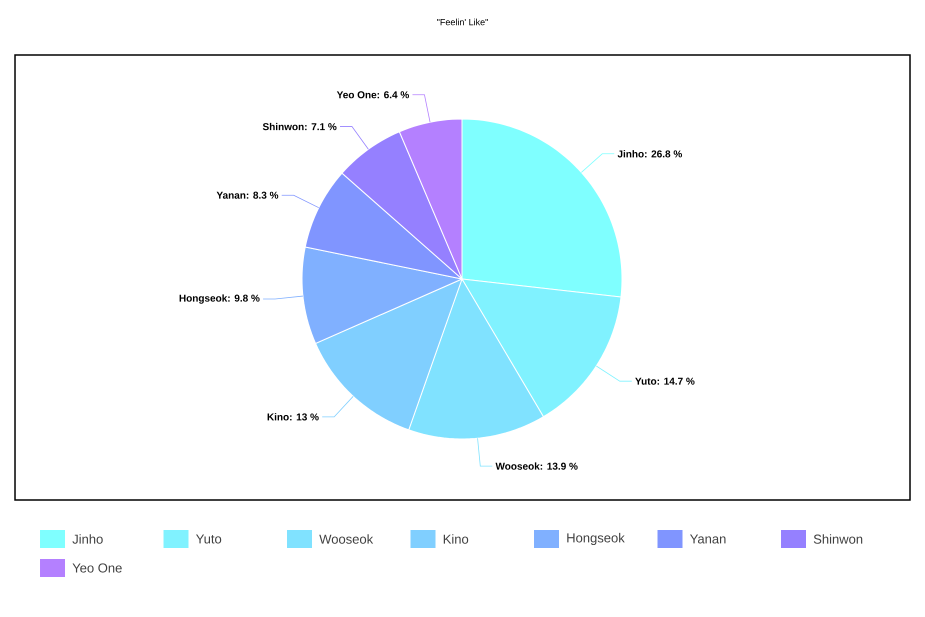 This screenshot has width=925, height=617. Describe the element at coordinates (372, 94) in the screenshot. I see `data-label: Yeo One: 6.4 %` at that location.